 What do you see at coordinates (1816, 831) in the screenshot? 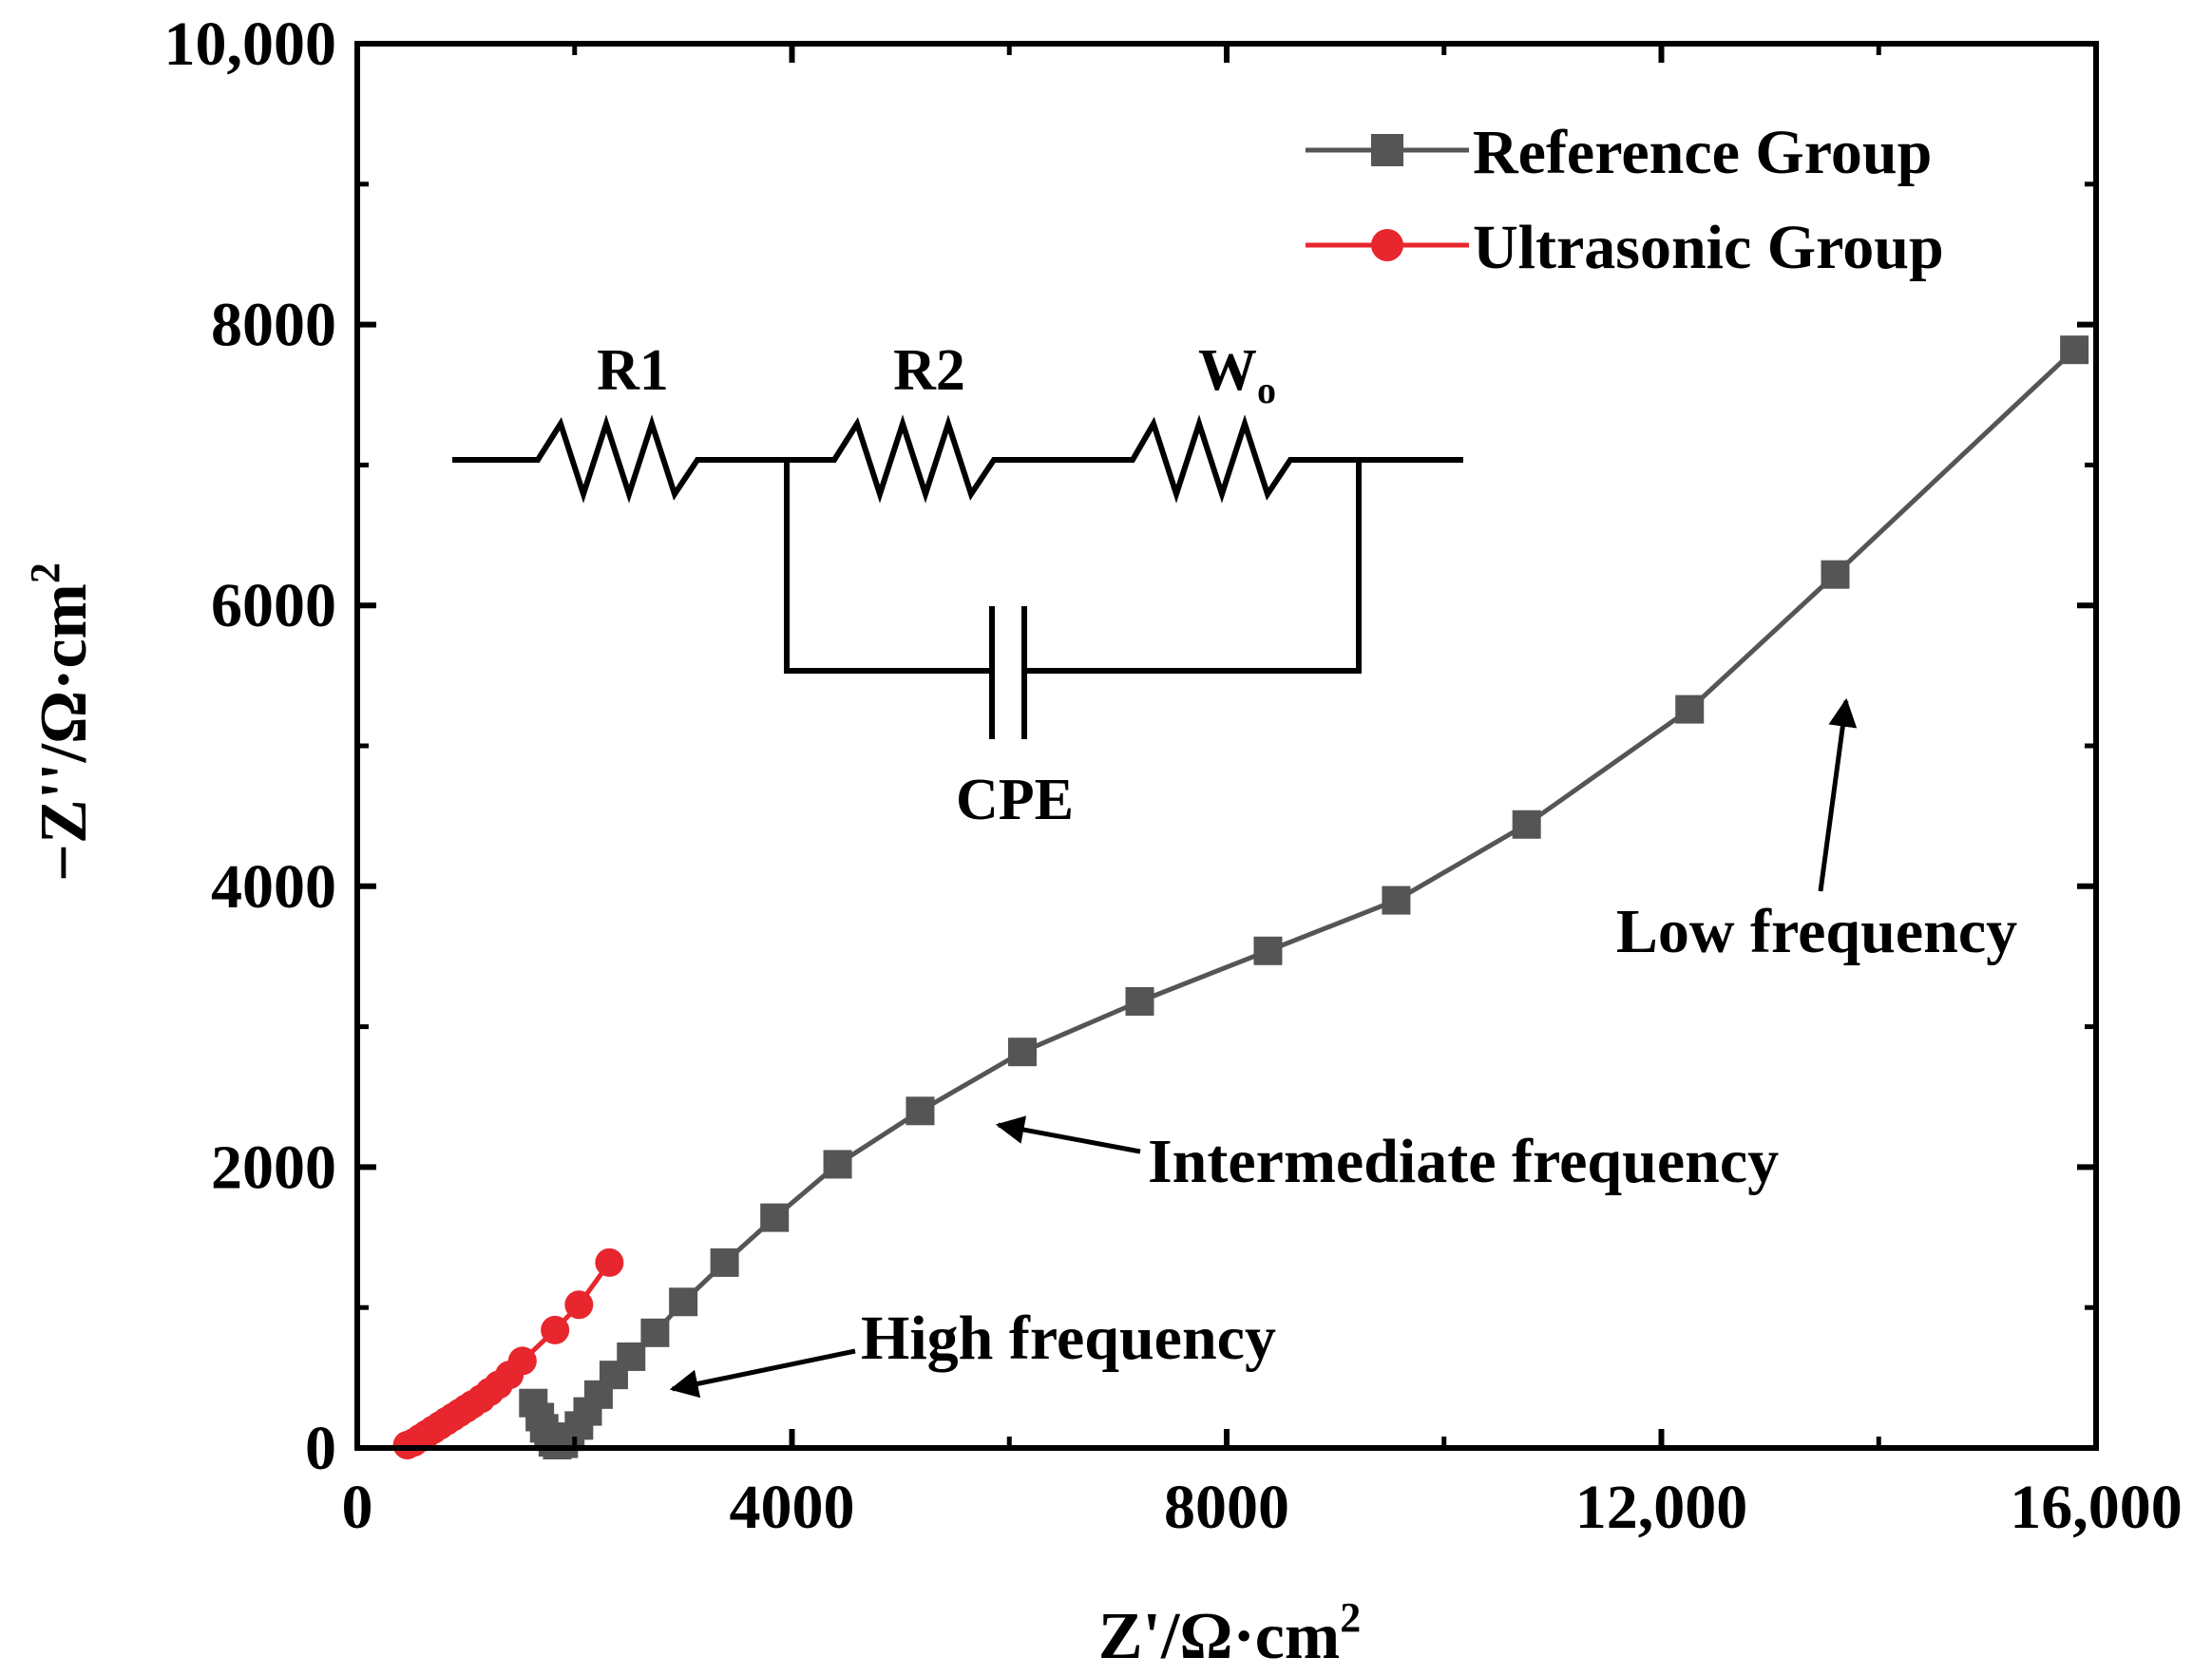
I see `annotation-2: Low frequency` at bounding box center [1816, 831].